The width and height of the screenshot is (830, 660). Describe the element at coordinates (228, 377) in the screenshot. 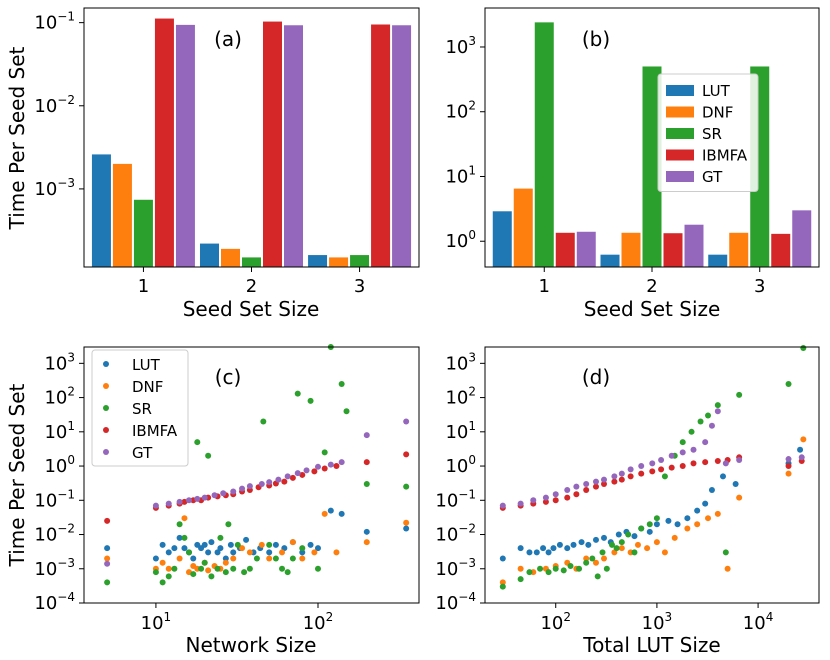

I see `panel-c-label: (c)` at that location.